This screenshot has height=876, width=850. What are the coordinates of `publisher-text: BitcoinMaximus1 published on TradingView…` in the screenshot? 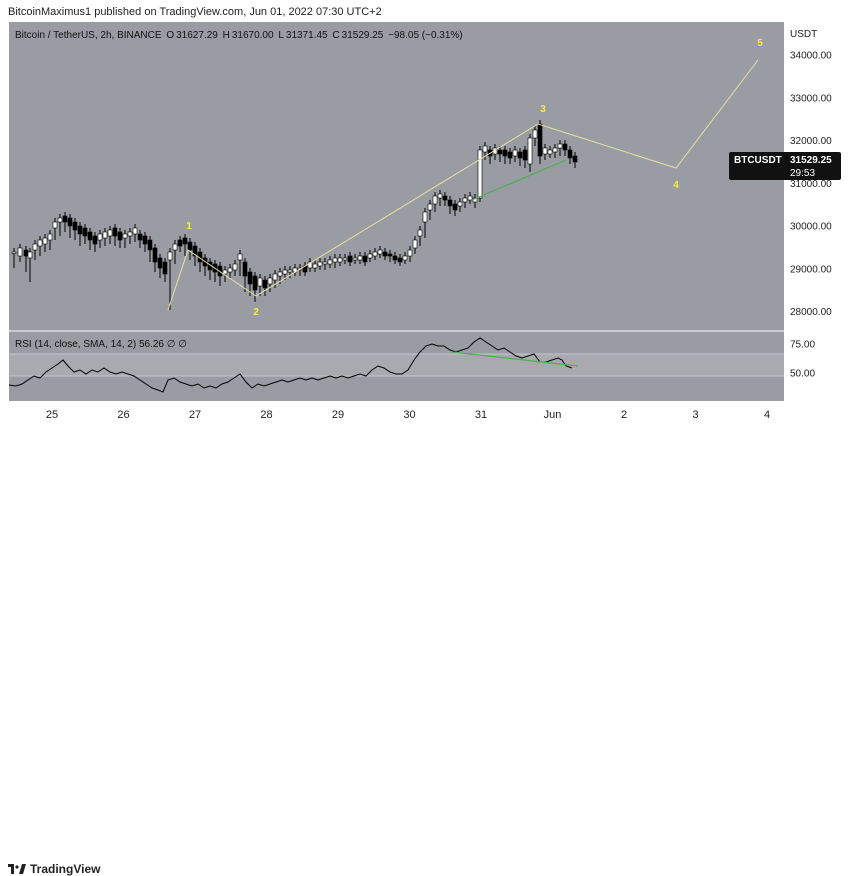 It's located at (195, 12).